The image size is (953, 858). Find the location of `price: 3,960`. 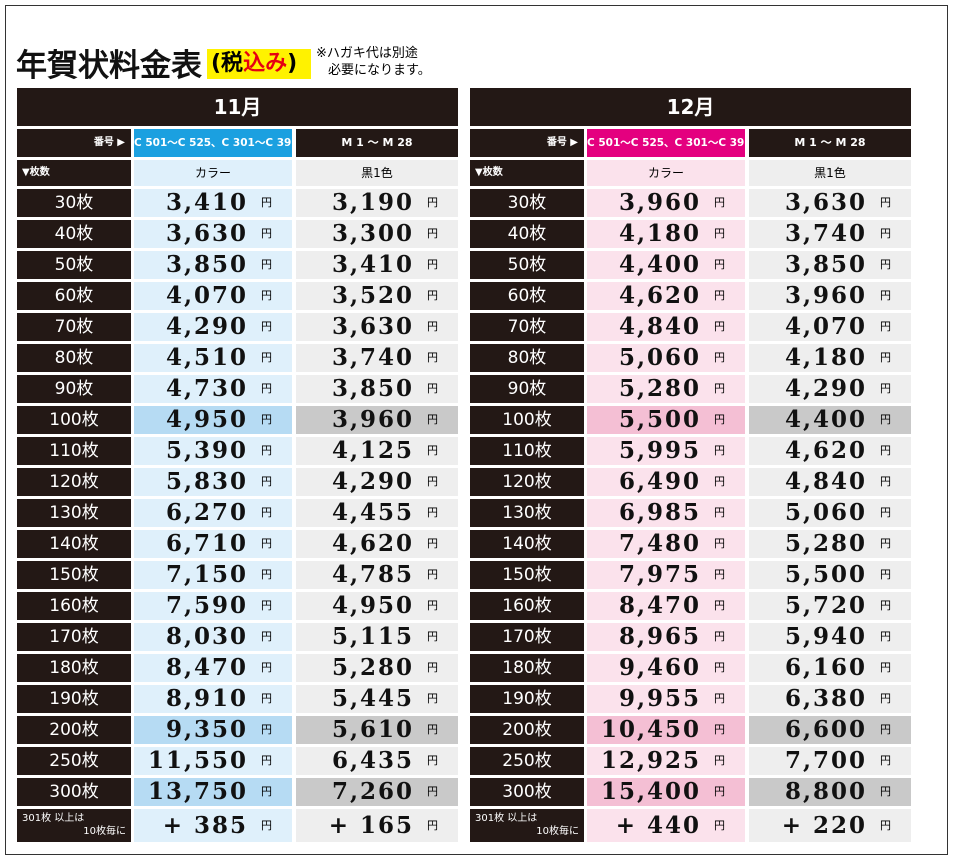

price: 3,960 is located at coordinates (659, 202).